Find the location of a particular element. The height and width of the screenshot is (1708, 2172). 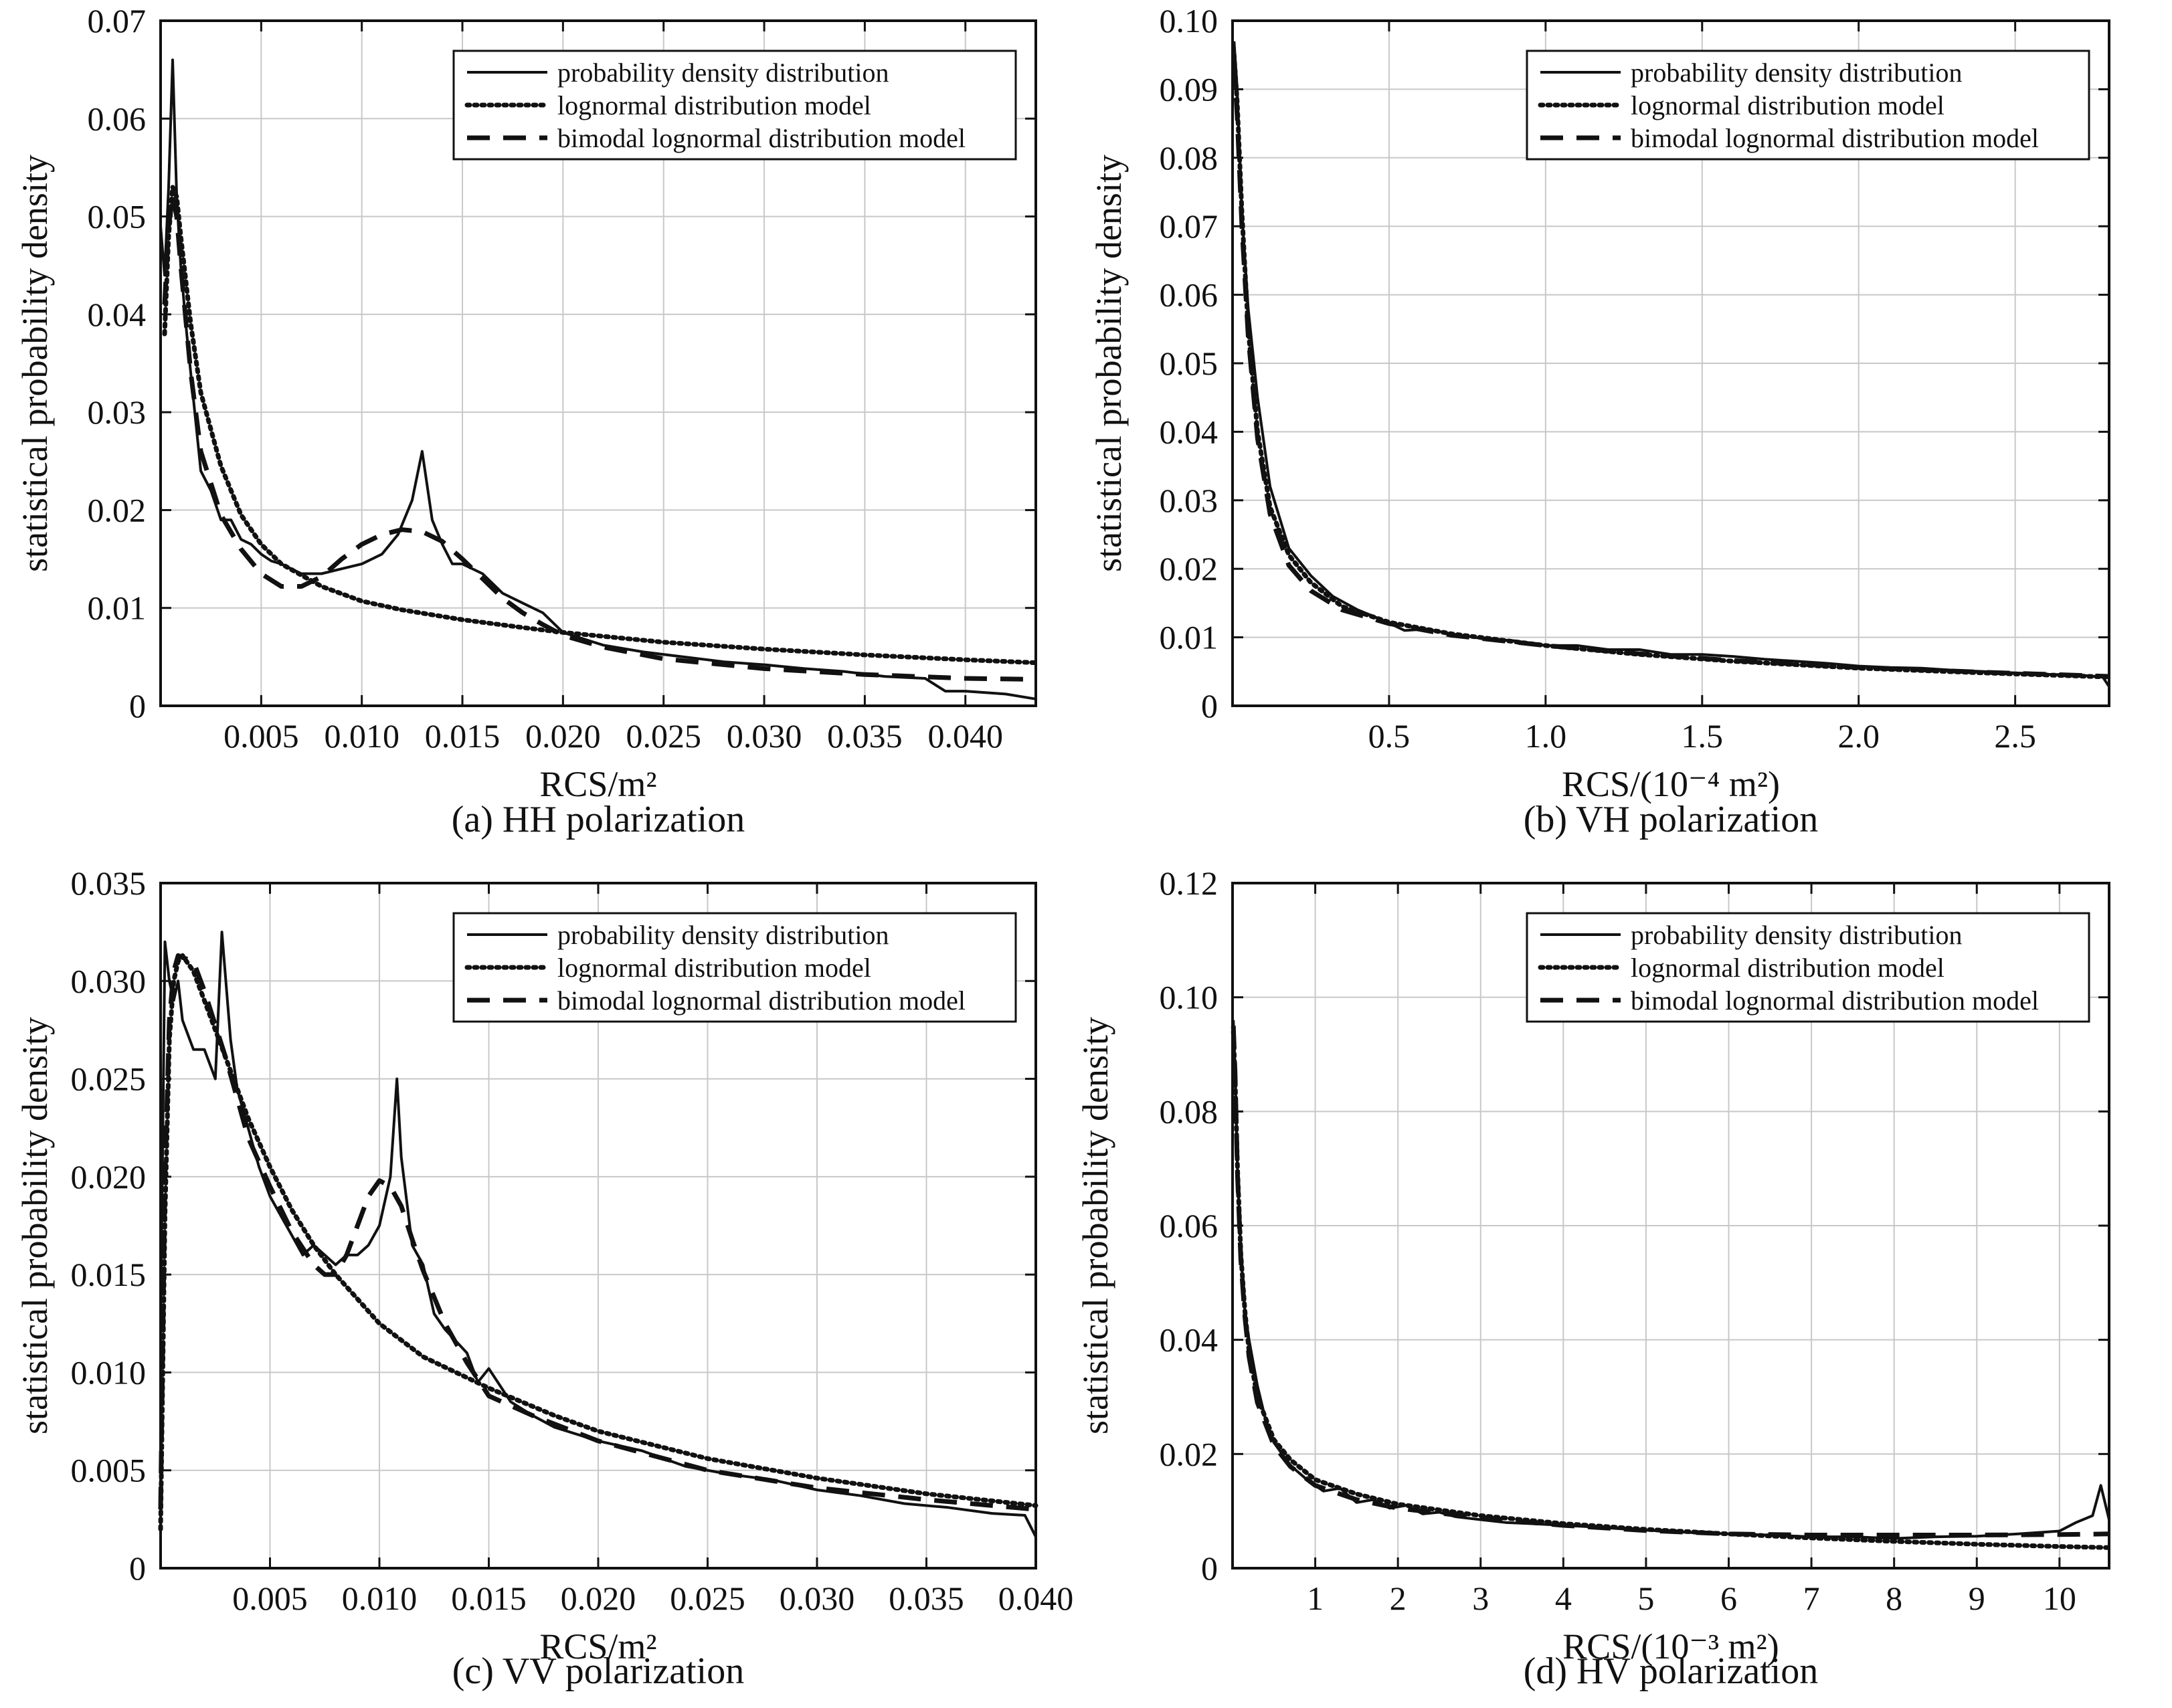

chart-caption: (b) VH polarization is located at coordinates (1671, 819).